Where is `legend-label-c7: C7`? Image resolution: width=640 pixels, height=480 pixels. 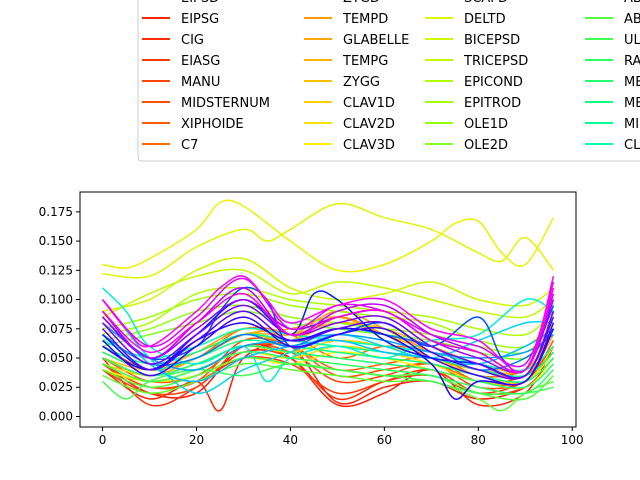
legend-label-c7: C7 is located at coordinates (189, 145).